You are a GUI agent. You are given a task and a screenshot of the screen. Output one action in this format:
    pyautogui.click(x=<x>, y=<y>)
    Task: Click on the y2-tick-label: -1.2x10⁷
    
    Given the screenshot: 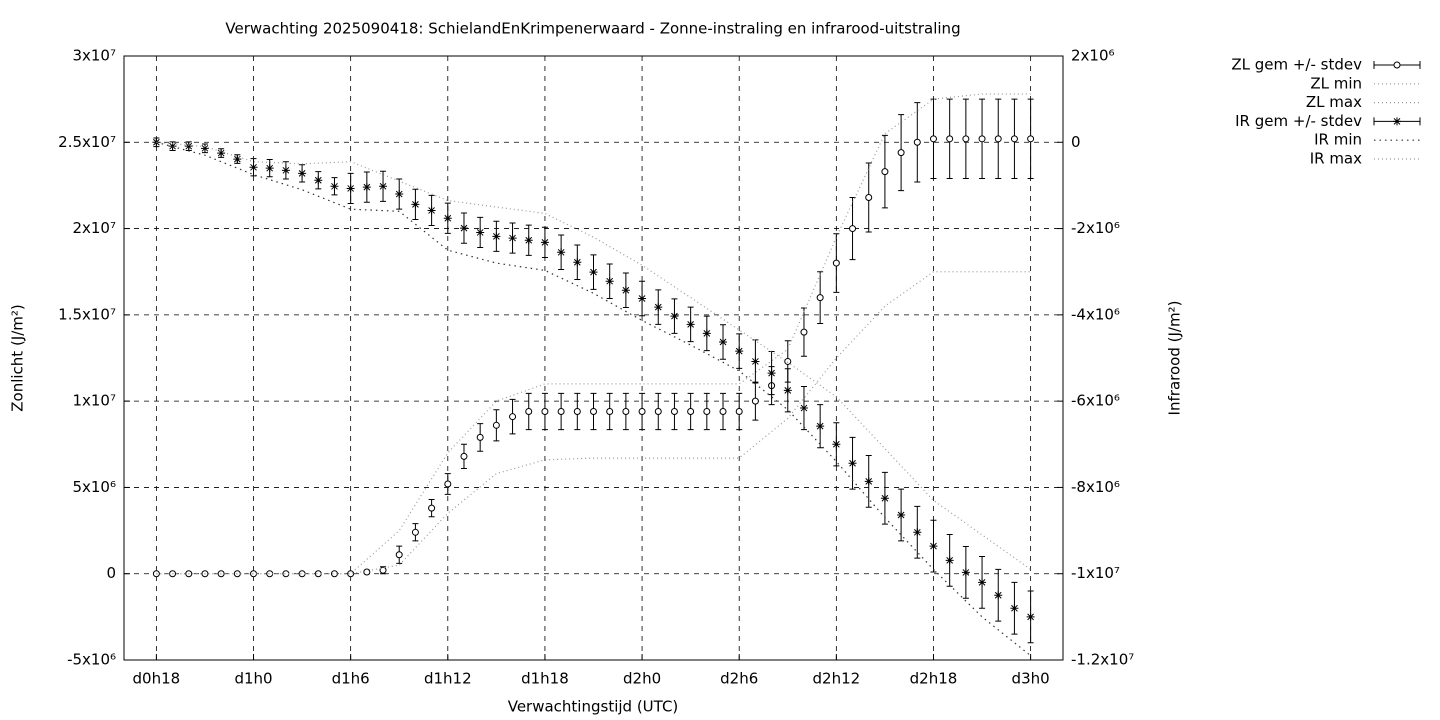 What is the action you would take?
    pyautogui.click(x=1102, y=660)
    